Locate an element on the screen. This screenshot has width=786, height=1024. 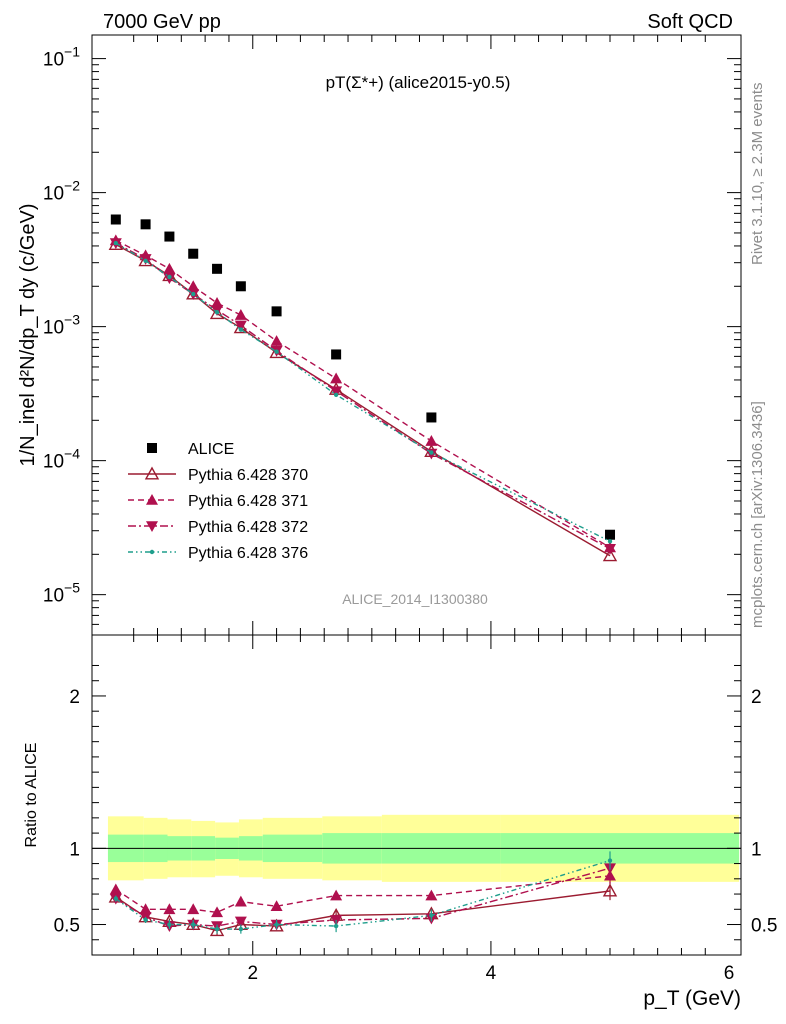
rivet-label: Rivet 3.1.10, ≥ 2.3M events is located at coordinates (757, 174).